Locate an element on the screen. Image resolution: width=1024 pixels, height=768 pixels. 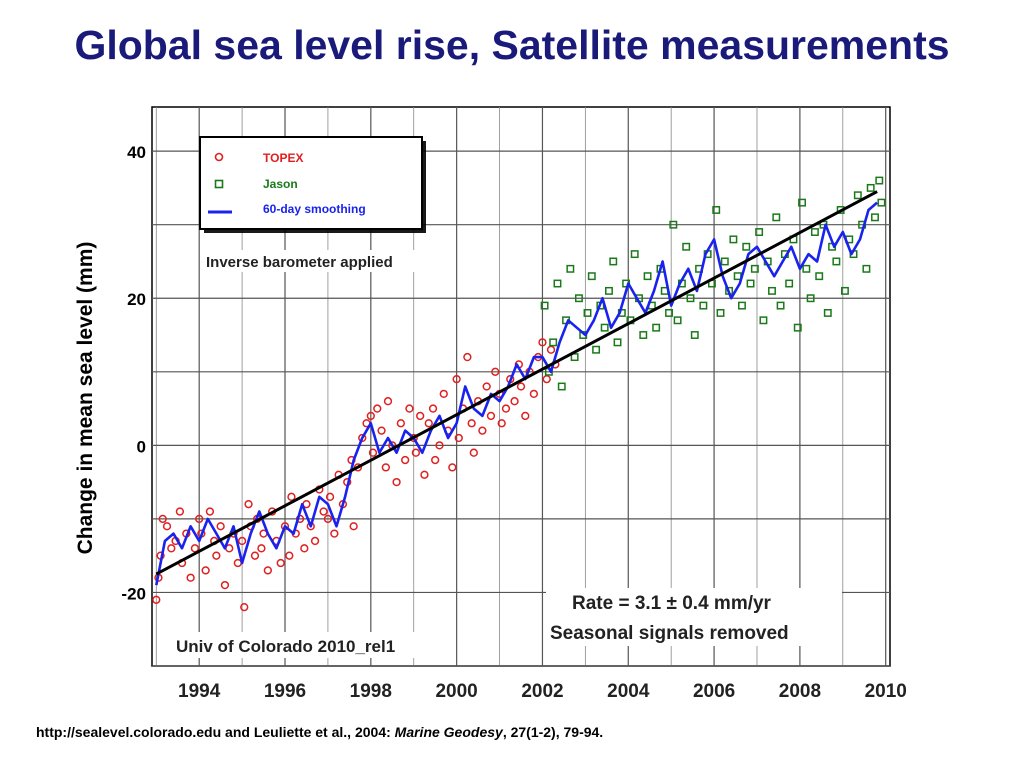
annotation-rate: Rate = 3.1 ± 0.4 mm/yr is located at coordinates (672, 603).